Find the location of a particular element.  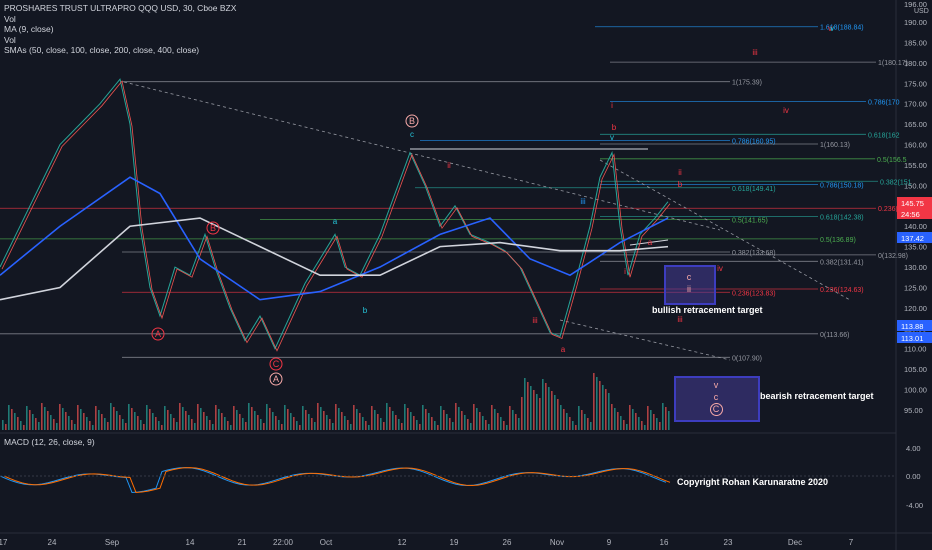

bullish-target-box is located at coordinates (690, 285).